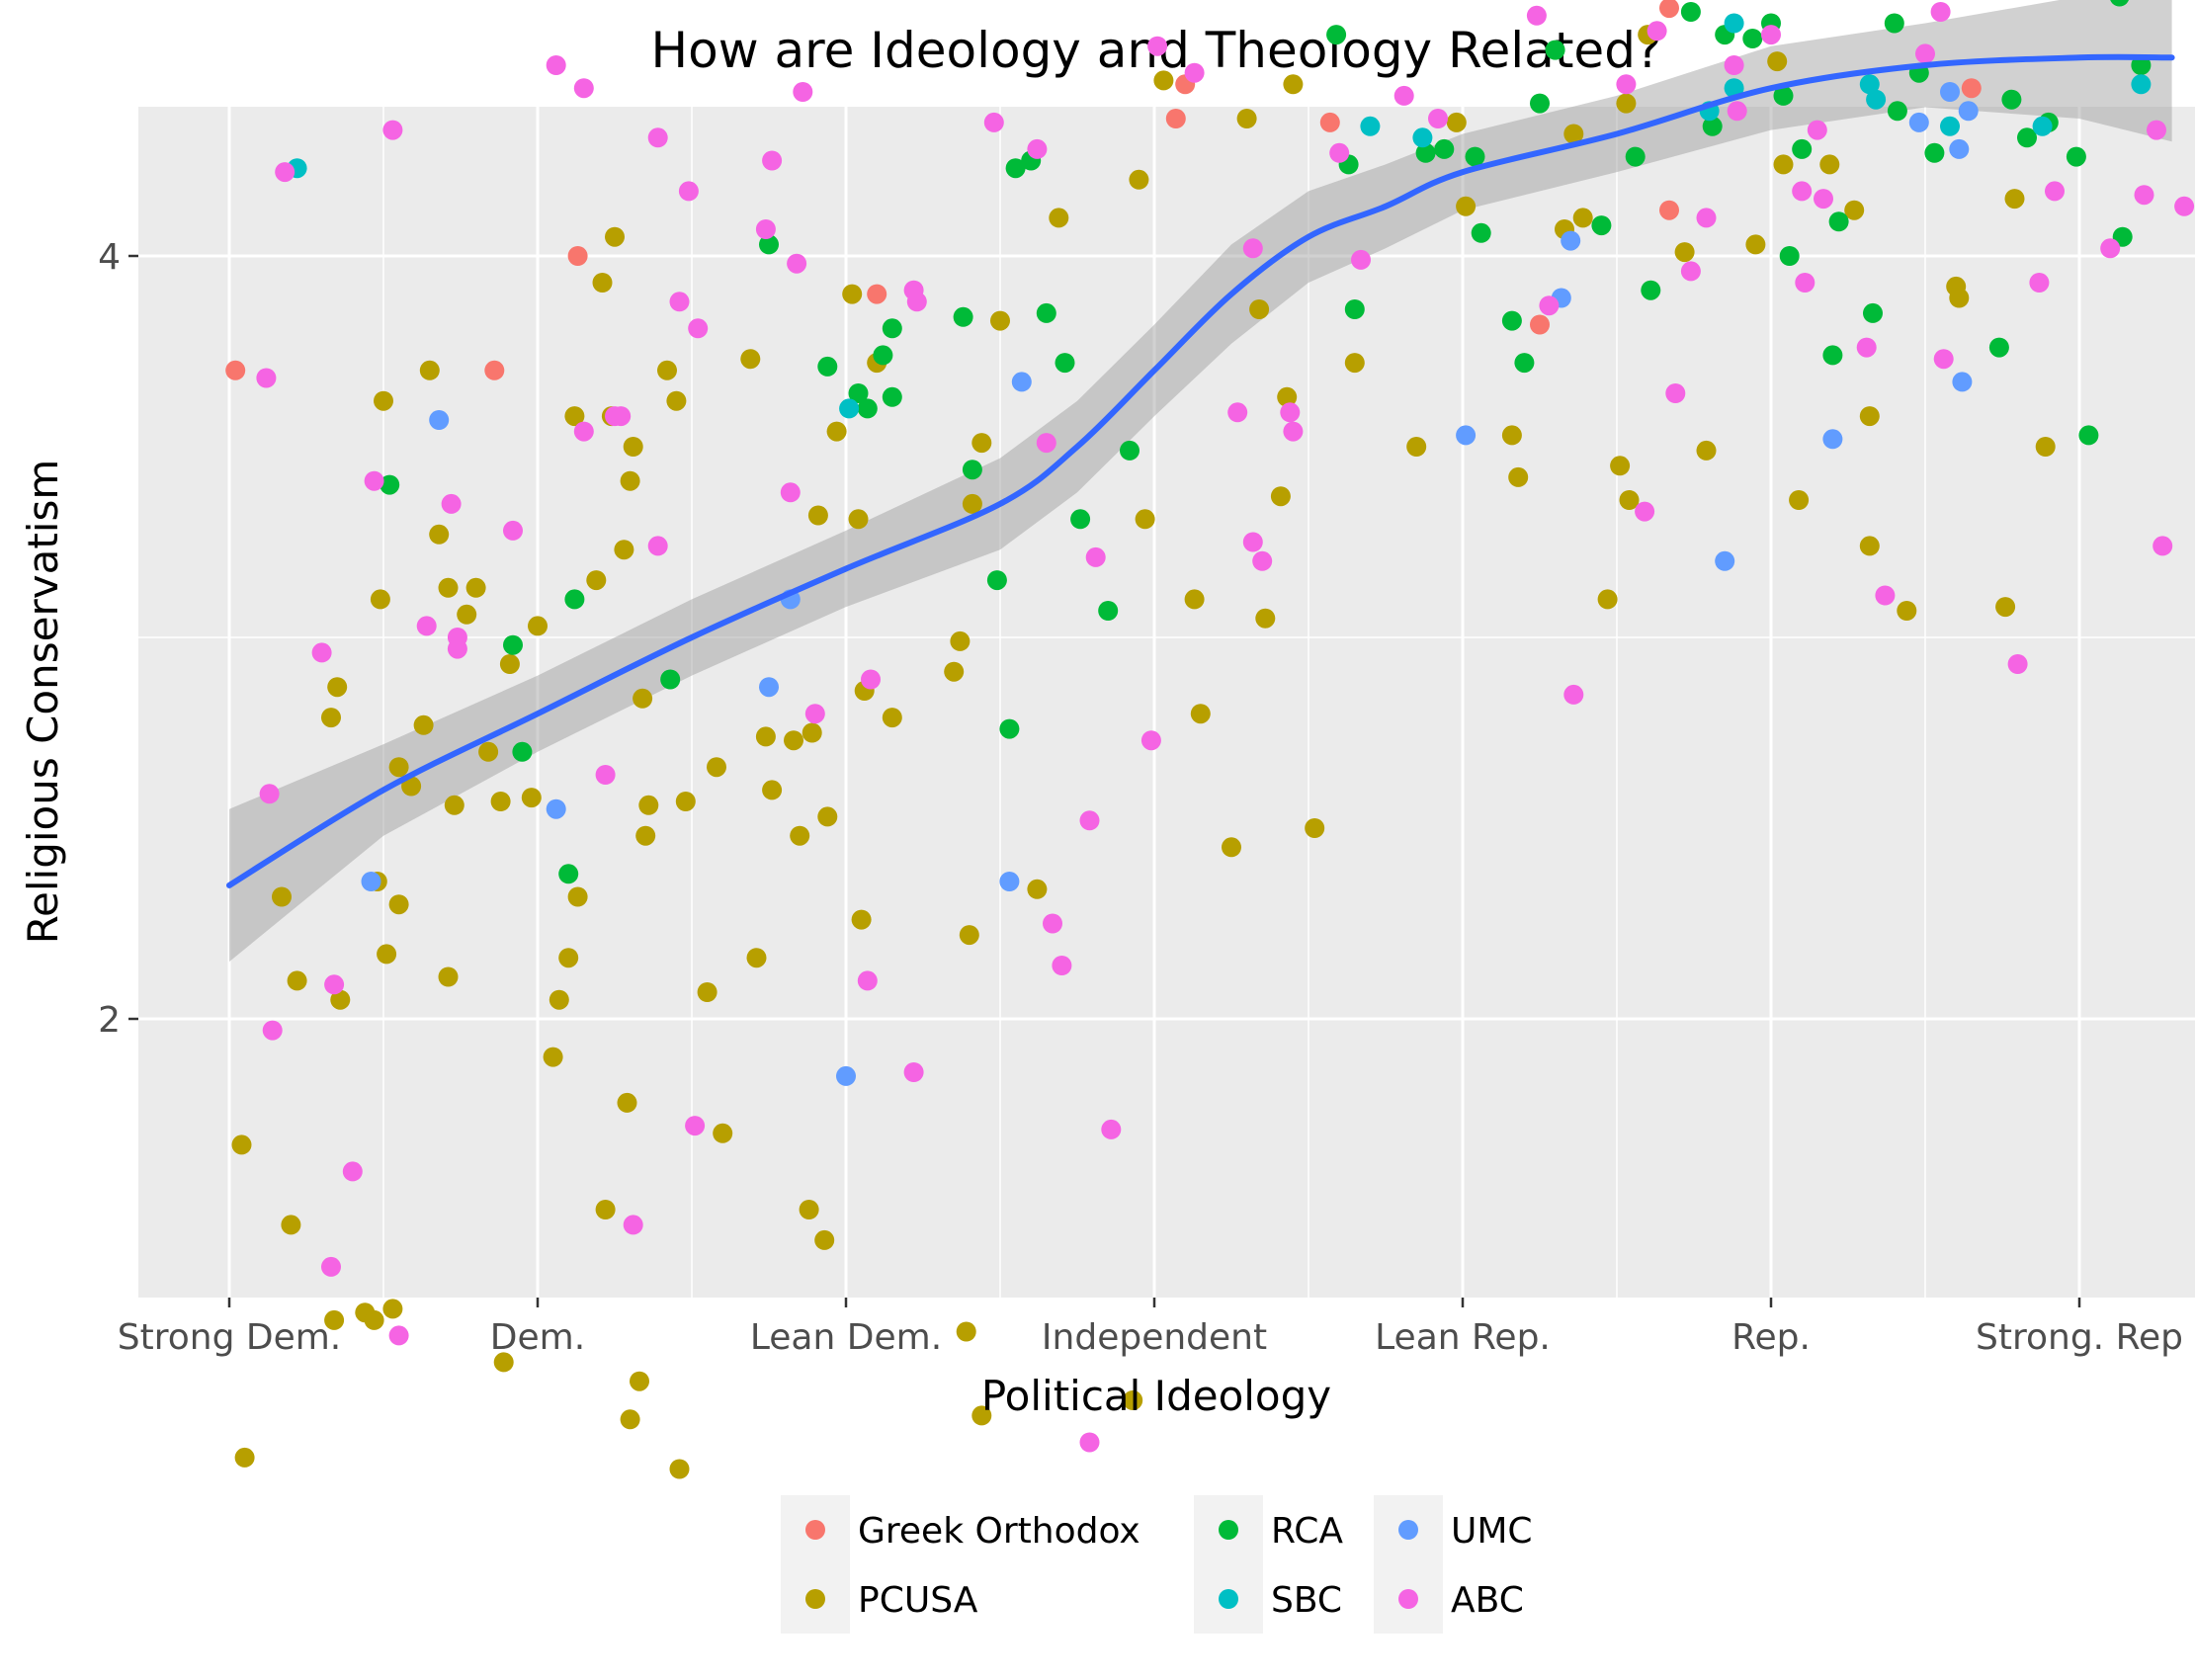 The image size is (2195, 1680). I want to click on legend-swatch, so click(815, 1530).